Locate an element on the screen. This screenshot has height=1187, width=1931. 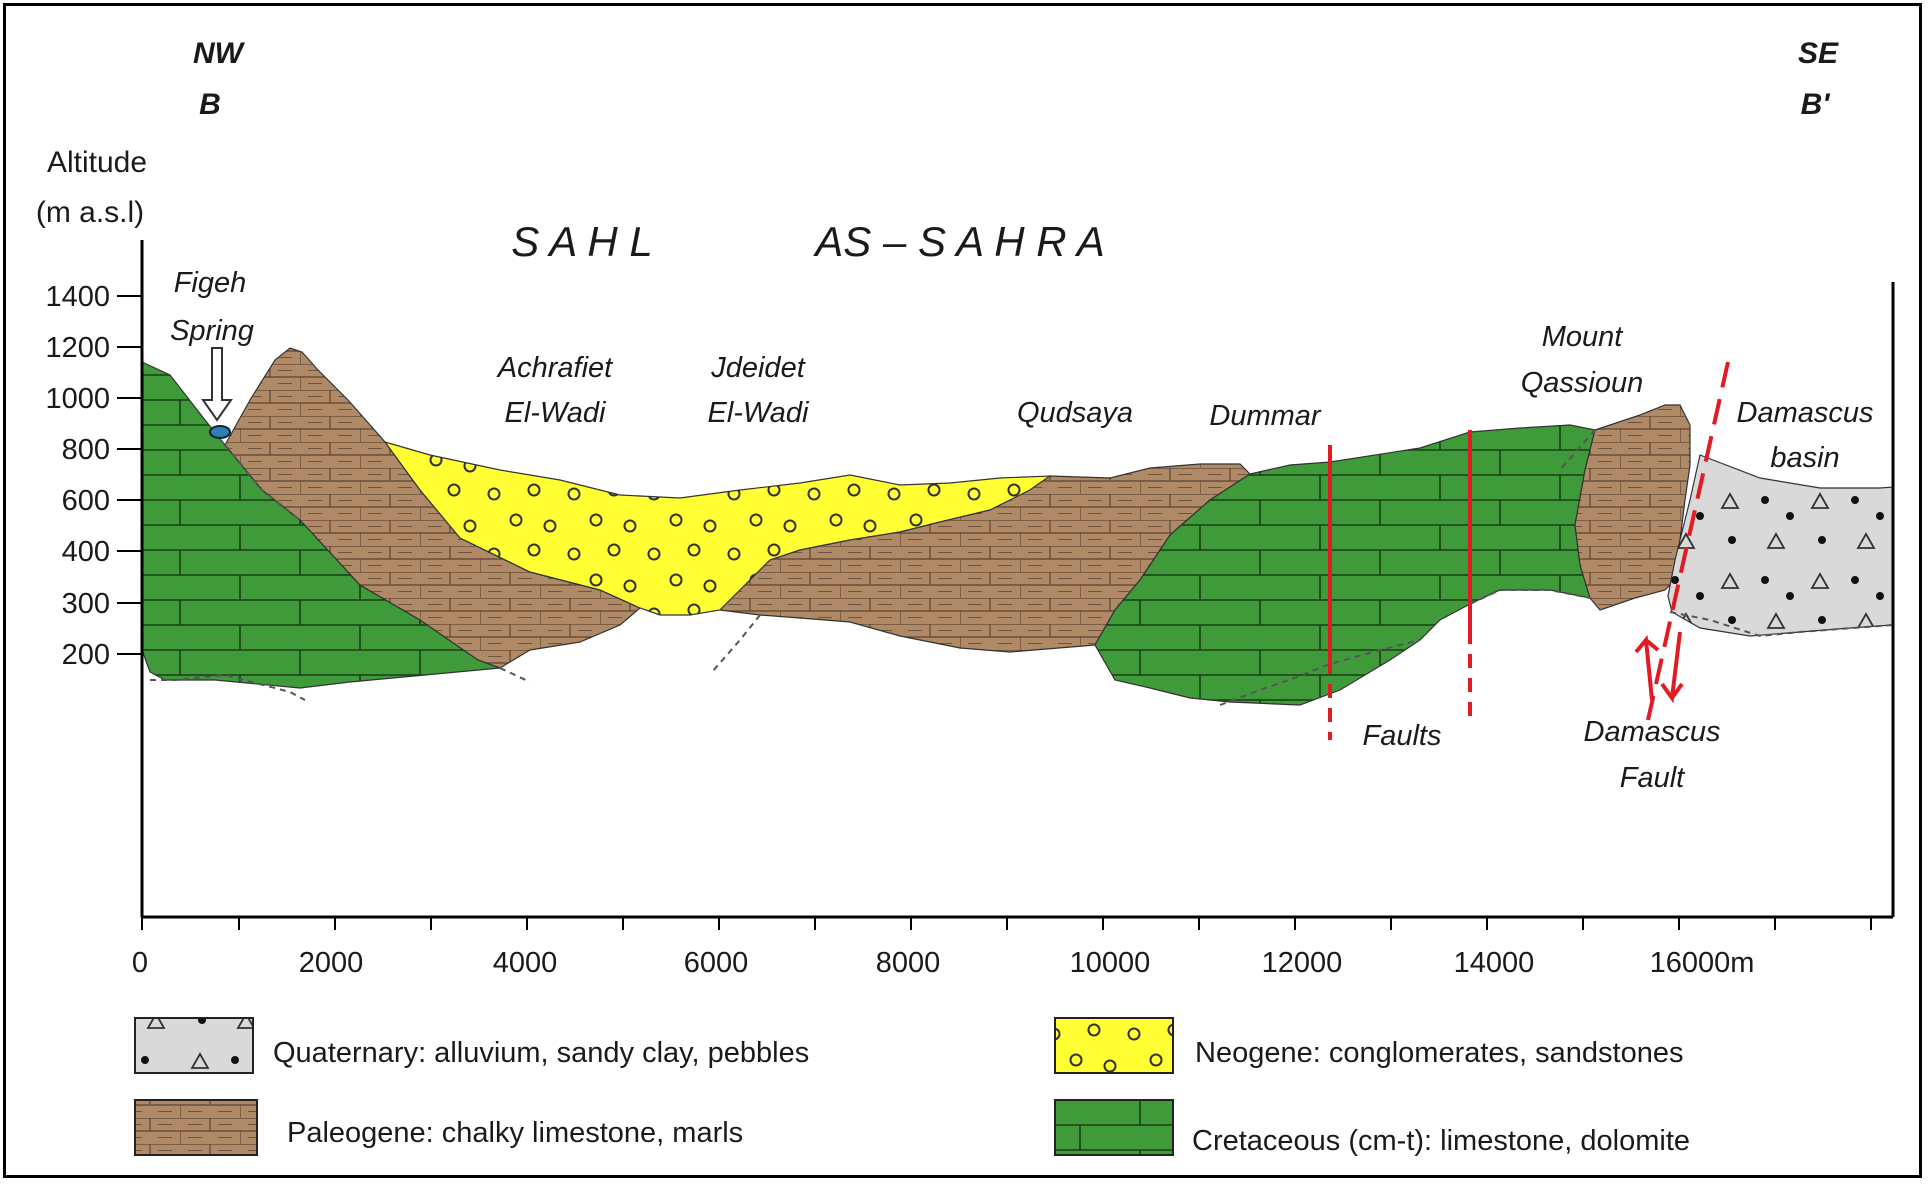
x-tick-label: 12000 is located at coordinates (1302, 963).